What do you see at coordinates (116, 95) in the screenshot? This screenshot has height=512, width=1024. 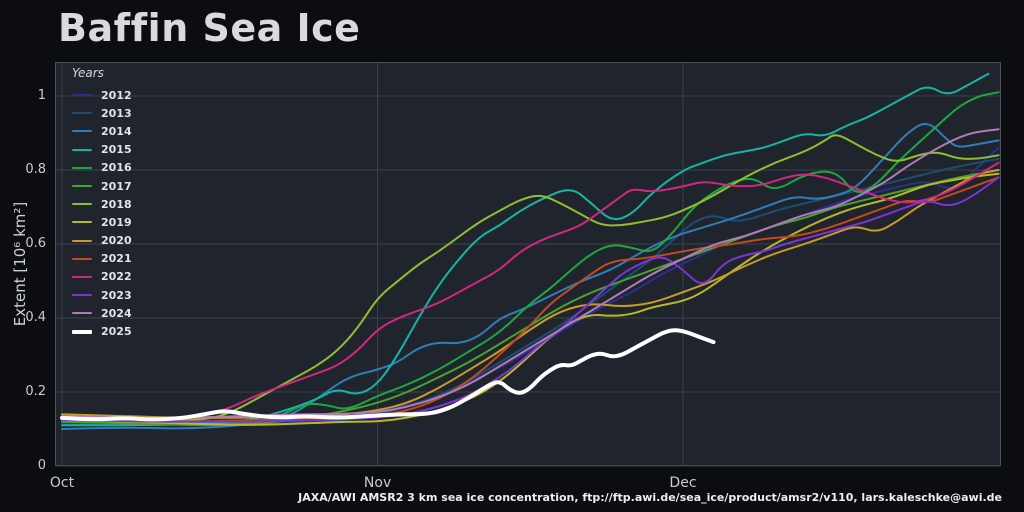 I see `legend-item-label: 2012` at bounding box center [116, 95].